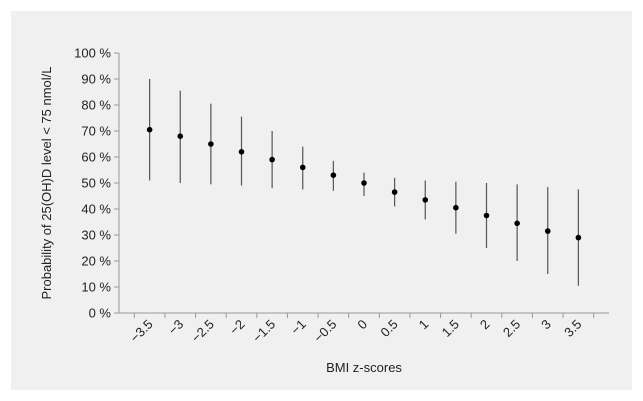 This screenshot has height=401, width=643. Describe the element at coordinates (96, 157) in the screenshot. I see `y-tick-label: 60 %` at that location.